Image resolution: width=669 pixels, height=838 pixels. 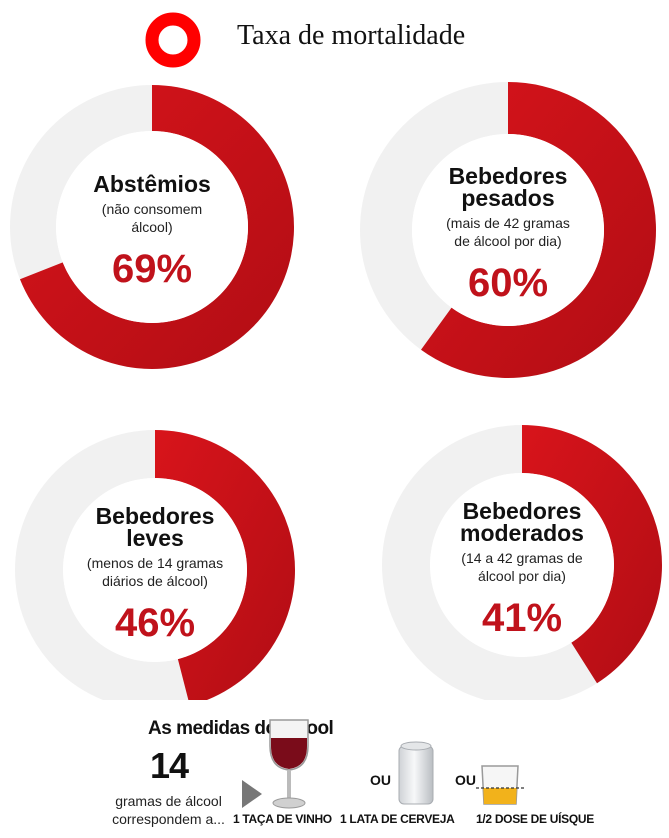 What do you see at coordinates (535, 819) in the screenshot?
I see `whisky-label: 1/2 DOSE DE UÍSQUE` at bounding box center [535, 819].